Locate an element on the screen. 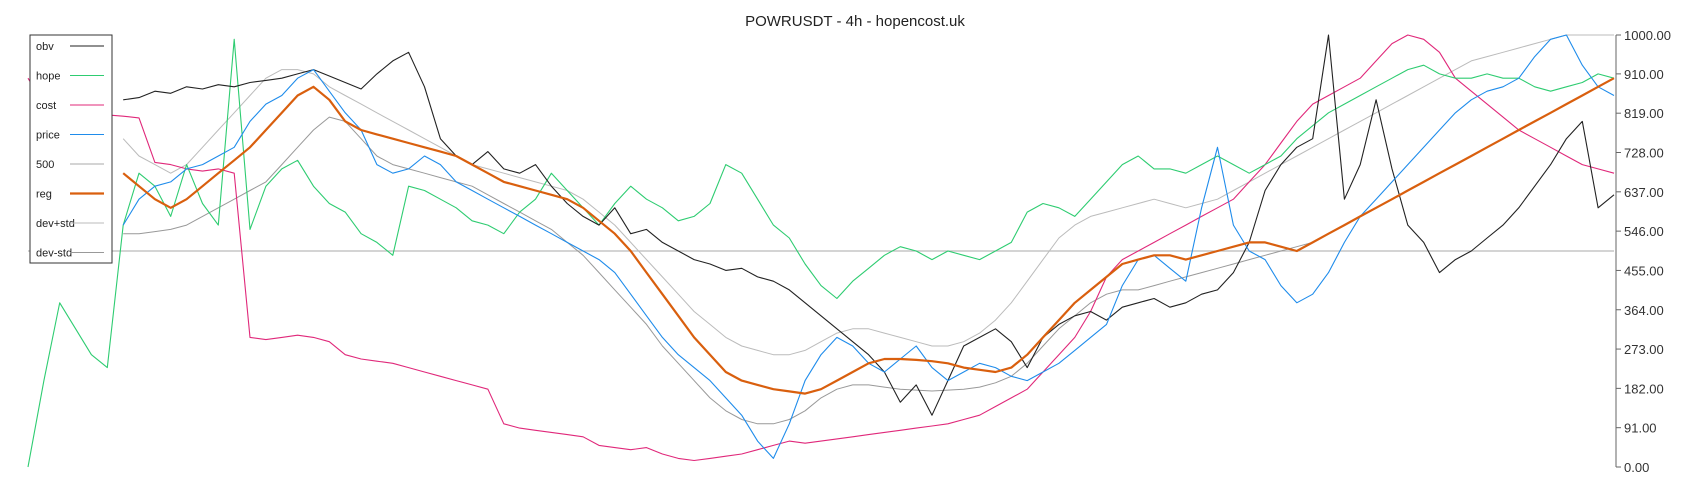  y-tick-label: 728.00 is located at coordinates (1644, 153).